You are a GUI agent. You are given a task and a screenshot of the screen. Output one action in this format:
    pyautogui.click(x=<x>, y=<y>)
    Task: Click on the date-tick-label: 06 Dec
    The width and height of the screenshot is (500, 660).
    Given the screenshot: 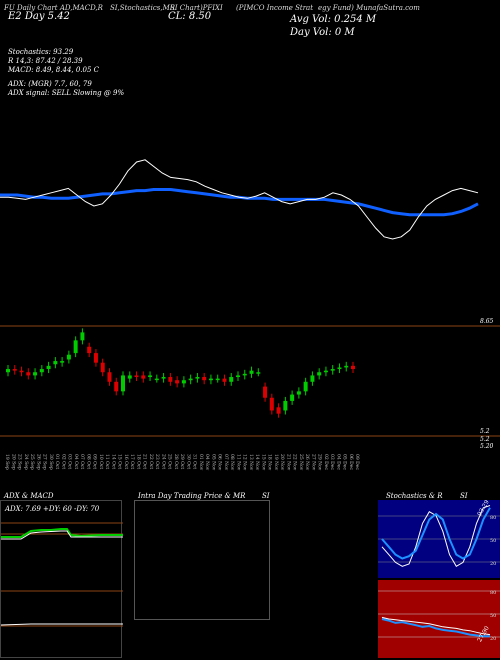 What is the action you would take?
    pyautogui.click(x=351, y=462)
    